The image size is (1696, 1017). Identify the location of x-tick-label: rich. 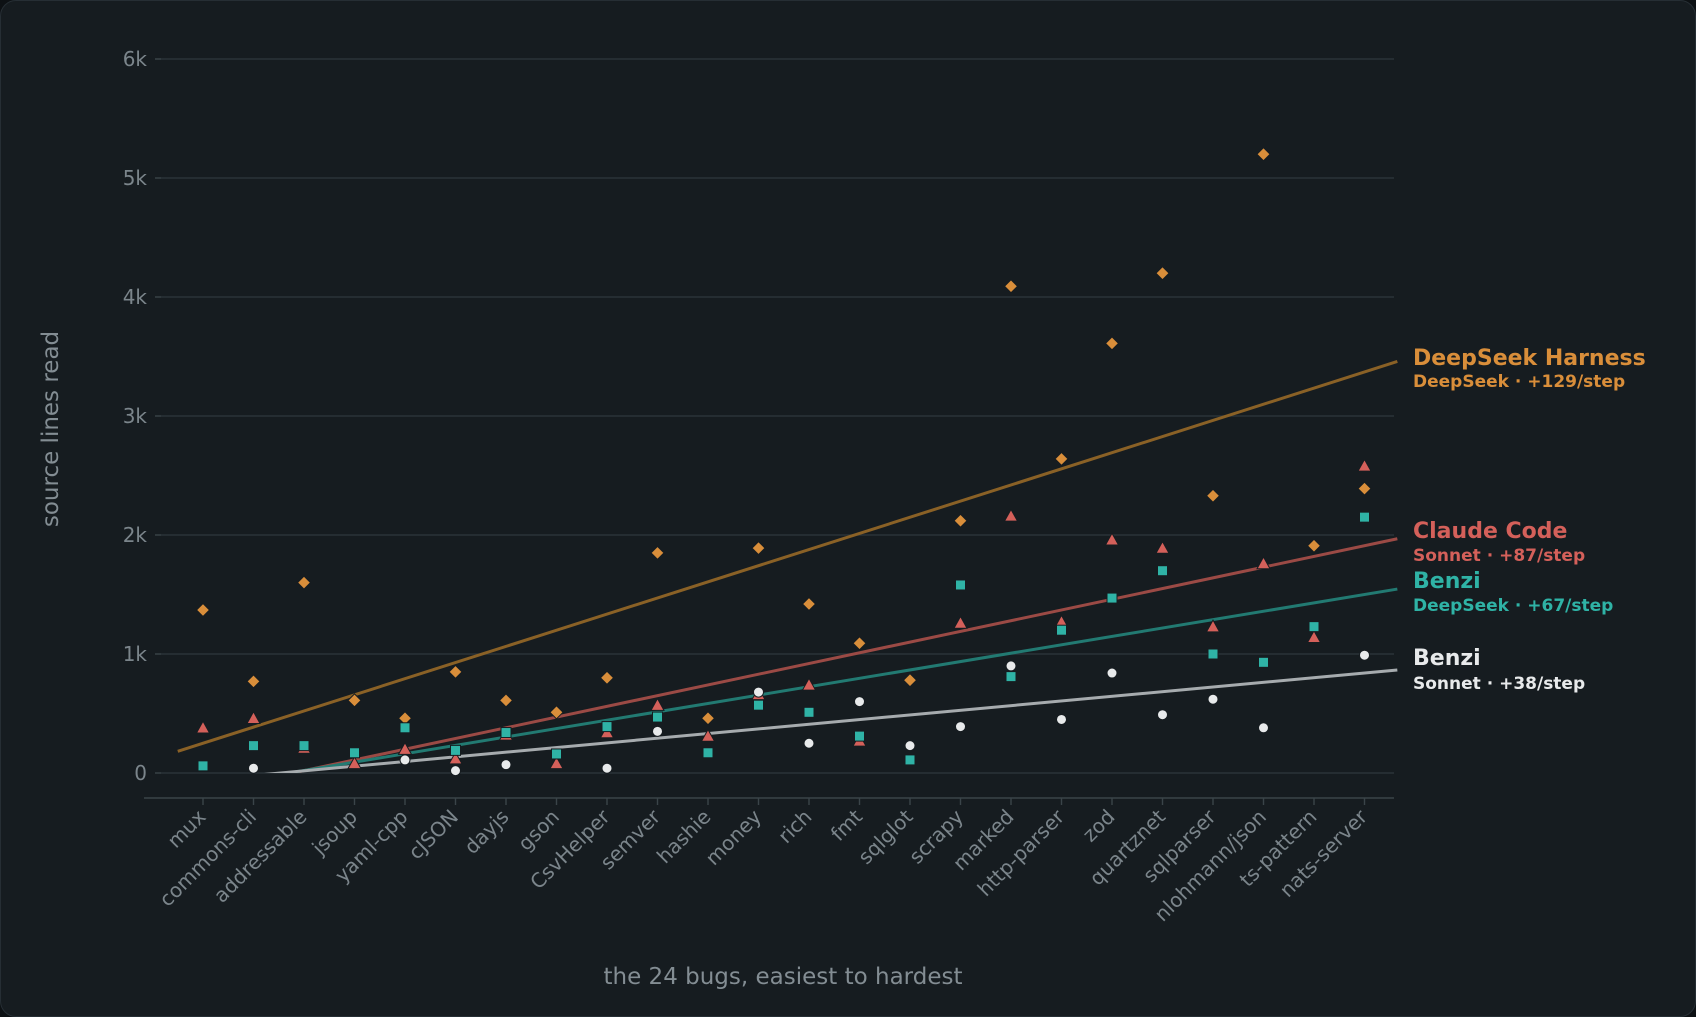
(794, 826).